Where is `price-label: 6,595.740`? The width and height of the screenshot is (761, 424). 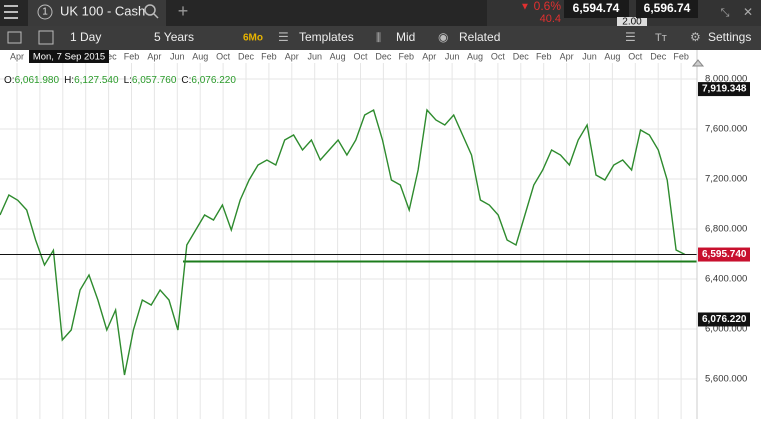
price-label: 6,595.740 is located at coordinates (724, 254).